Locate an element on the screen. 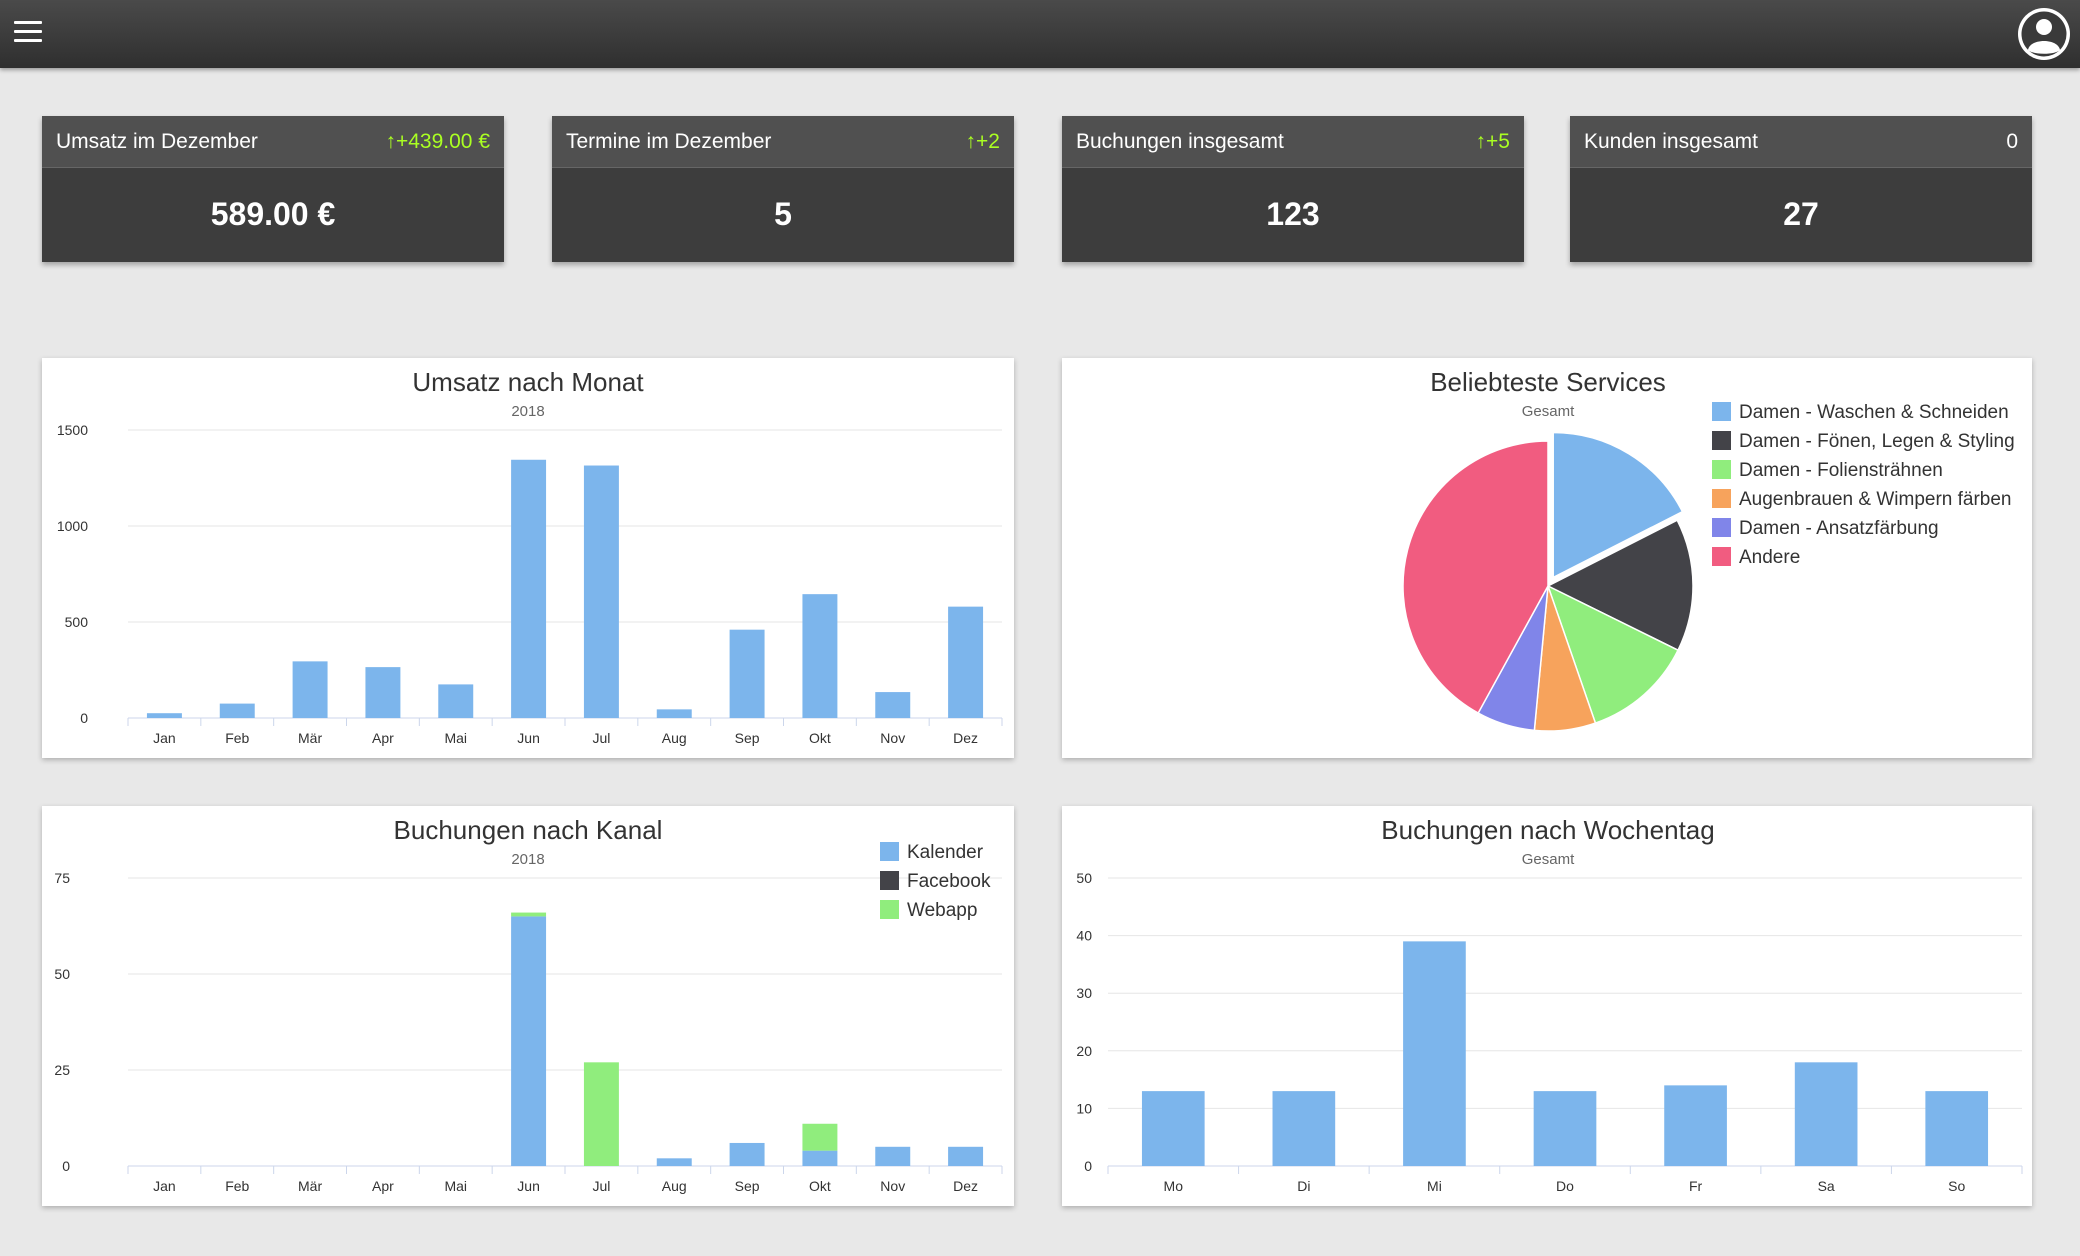 The image size is (2080, 1256). x-tick-label: Apr is located at coordinates (383, 738).